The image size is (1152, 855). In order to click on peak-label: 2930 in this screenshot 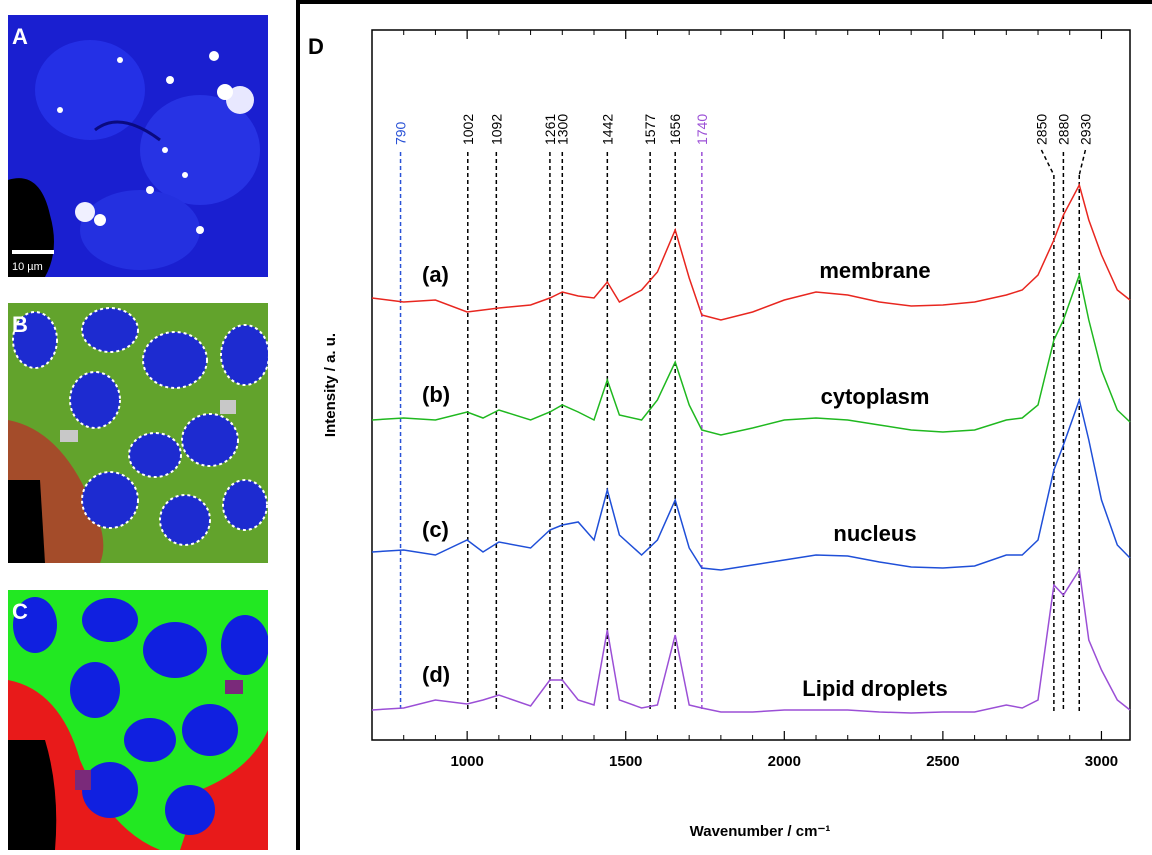, I will do `click(1085, 129)`.